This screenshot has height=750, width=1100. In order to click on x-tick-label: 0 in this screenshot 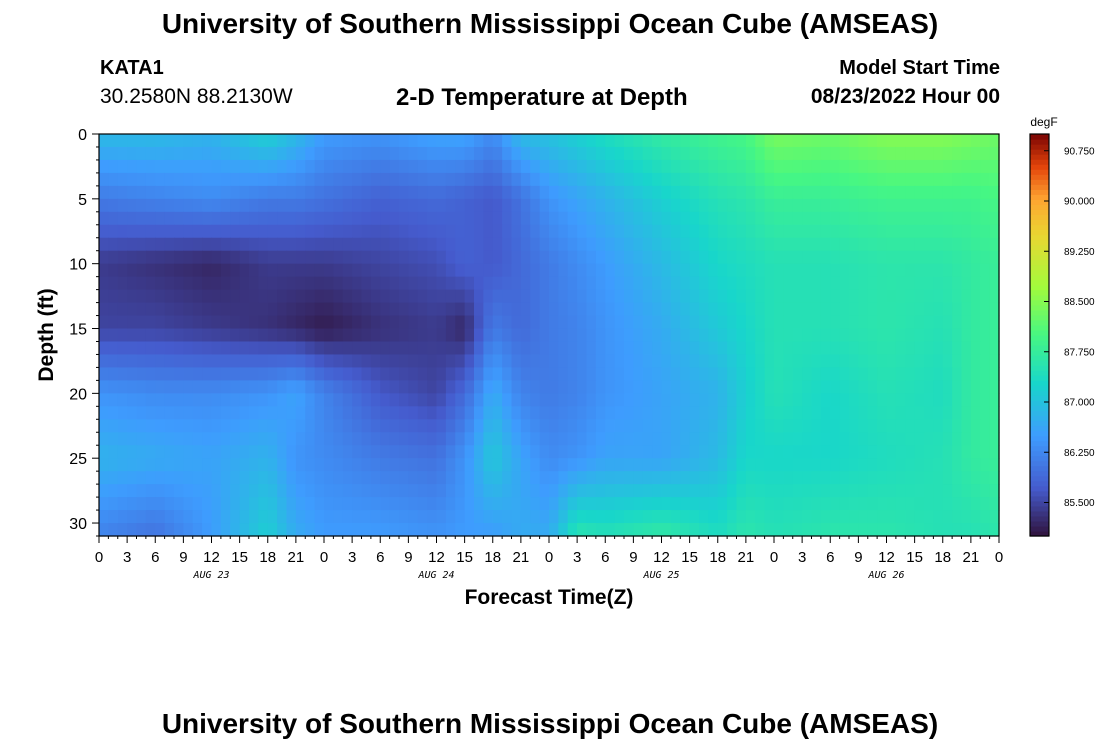, I will do `click(774, 557)`.